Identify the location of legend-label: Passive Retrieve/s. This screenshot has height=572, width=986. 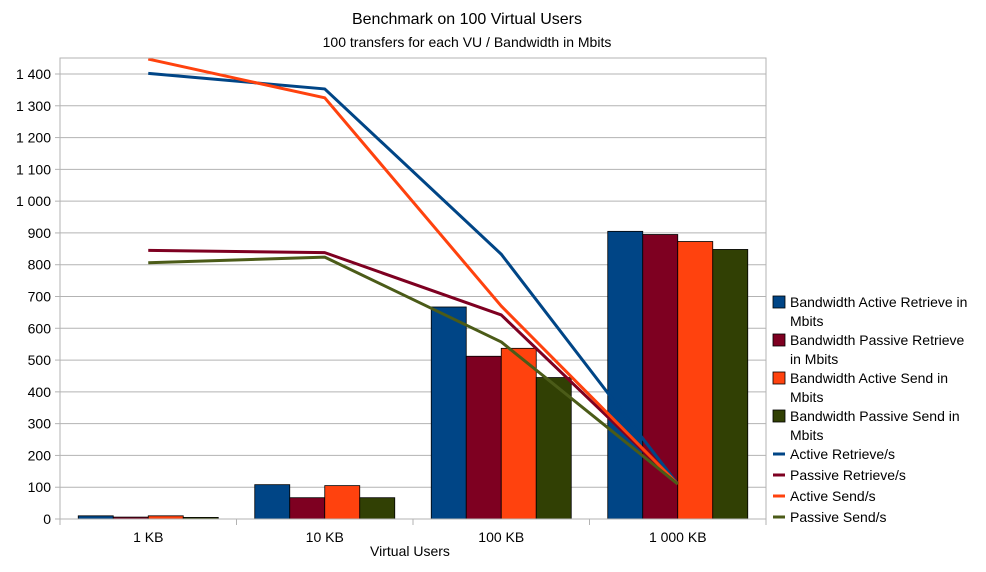
(848, 475).